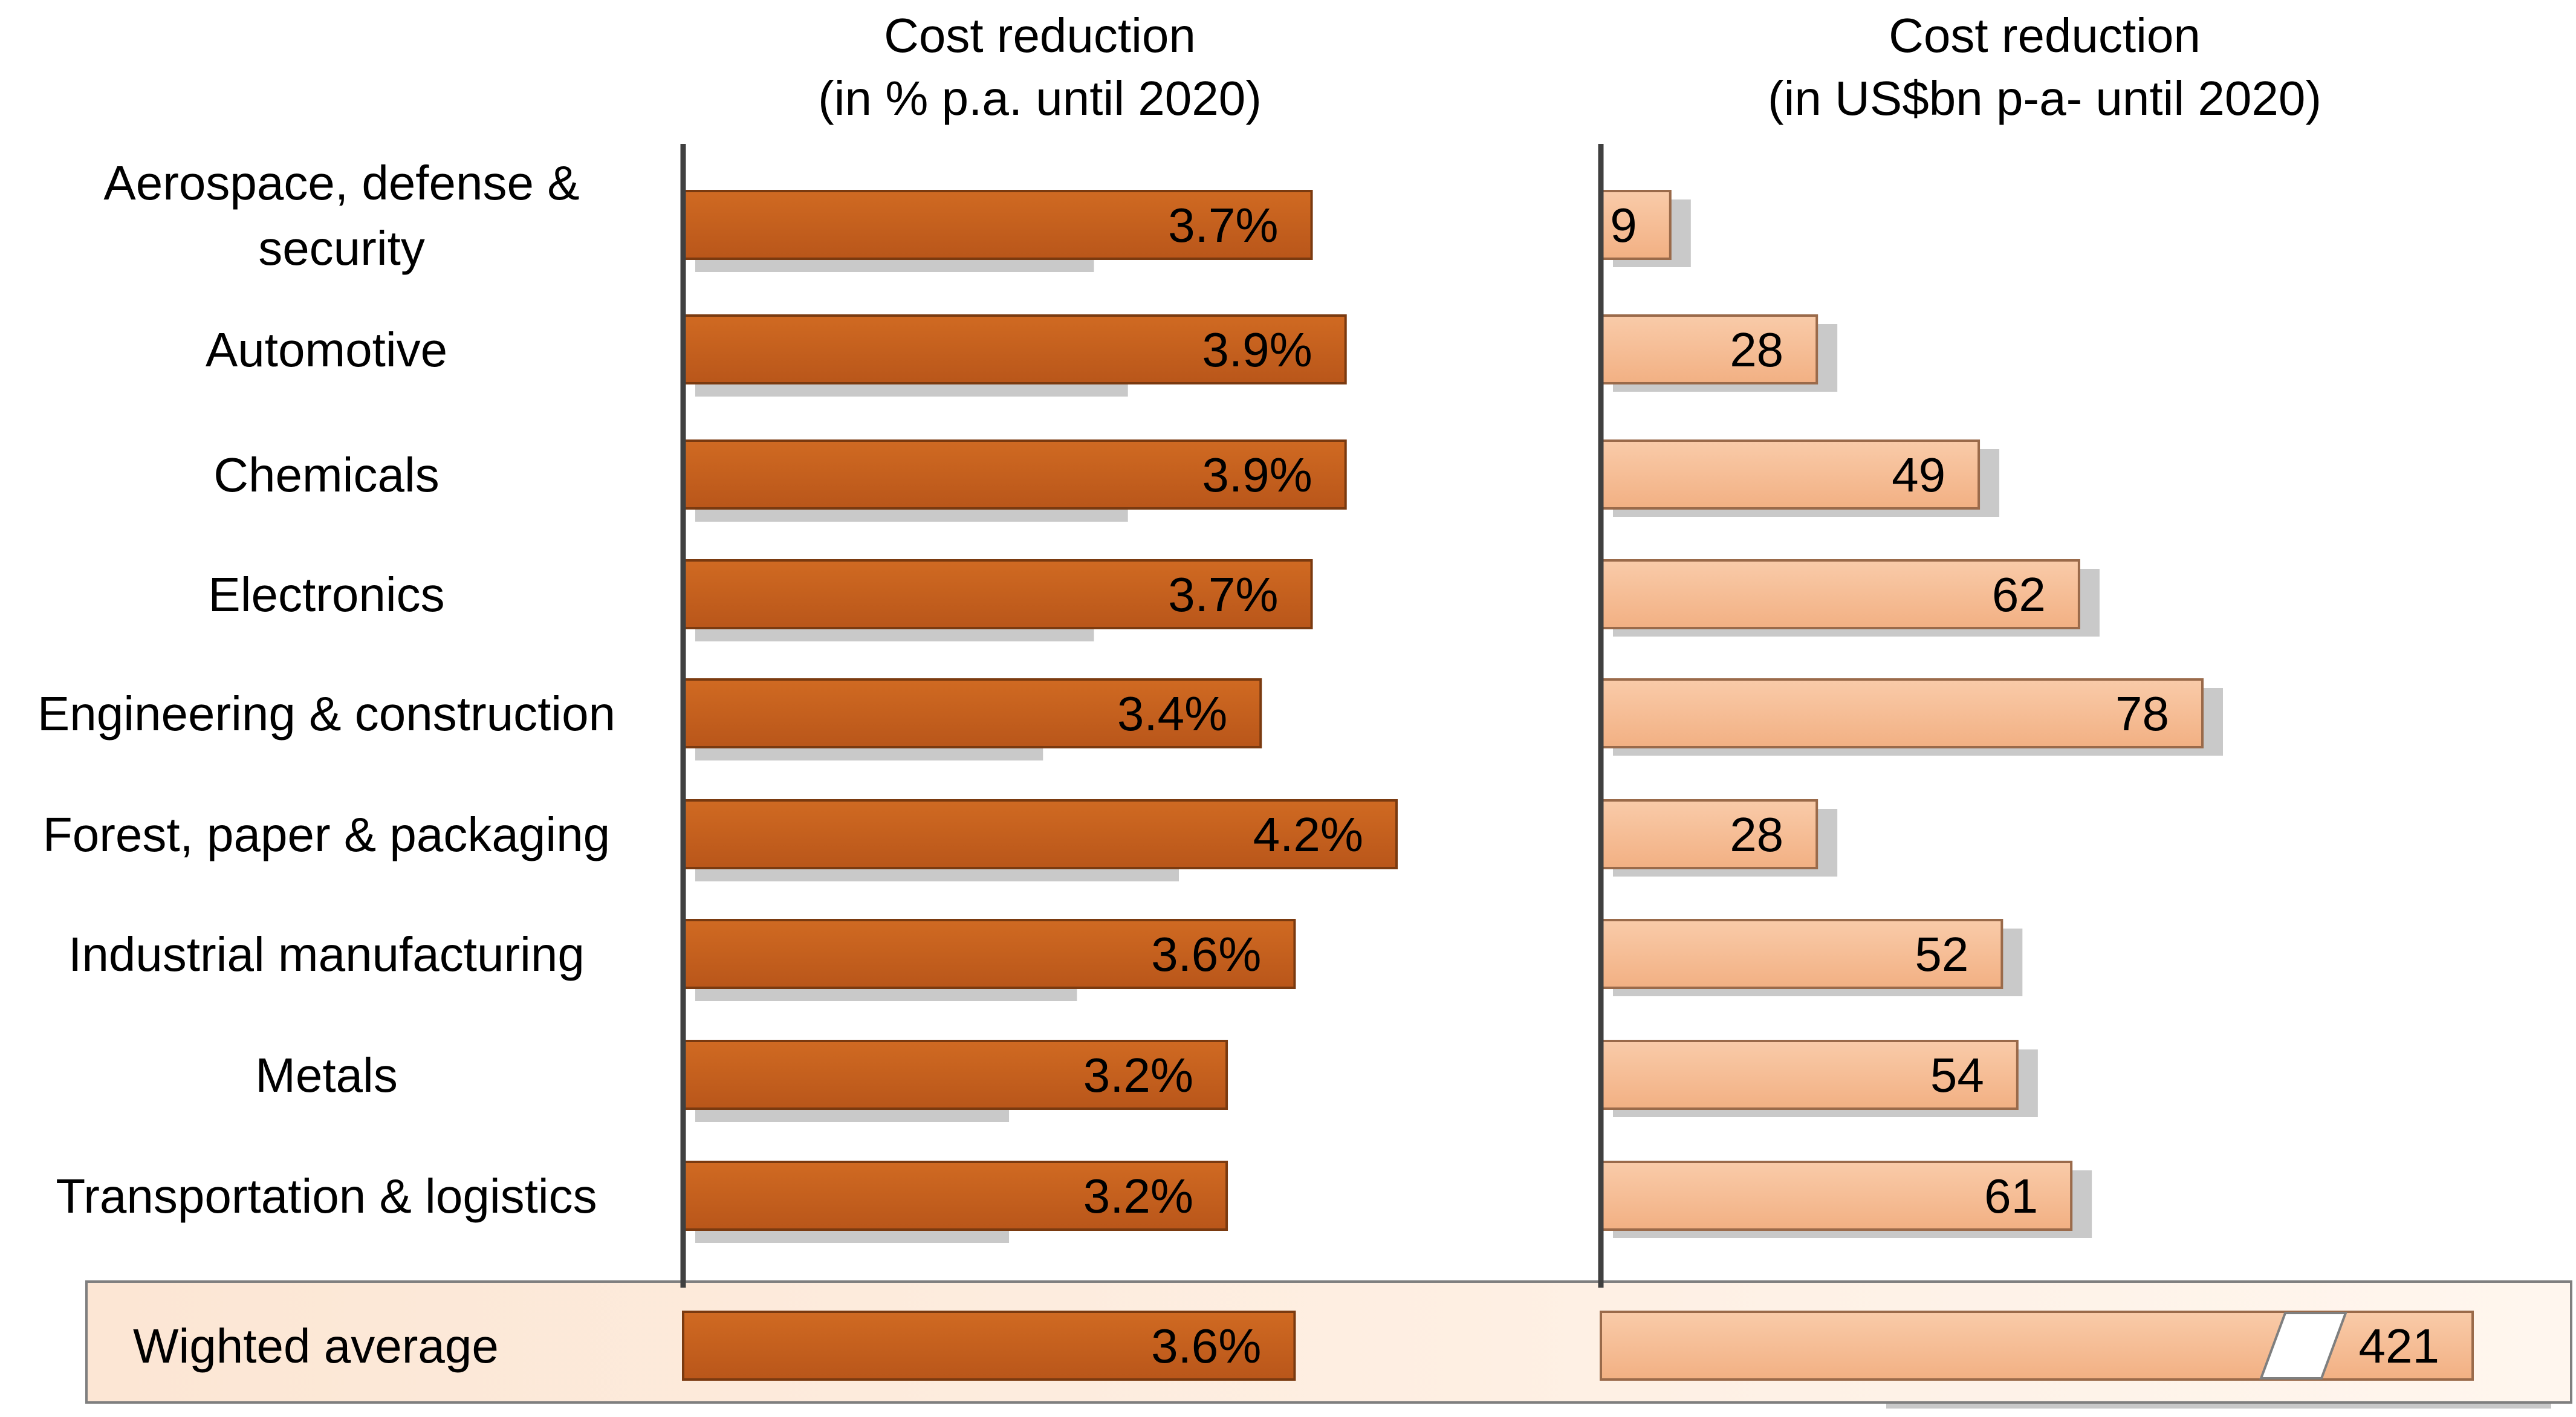 The image size is (2576, 1417). Describe the element at coordinates (2303, 1346) in the screenshot. I see `axis-break-marker` at that location.